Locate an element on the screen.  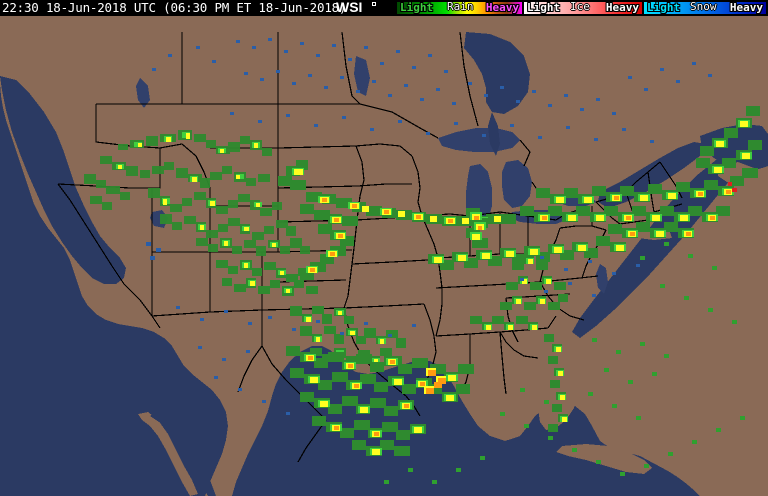
legend-snow-gradient is located at coordinates (705, 8).